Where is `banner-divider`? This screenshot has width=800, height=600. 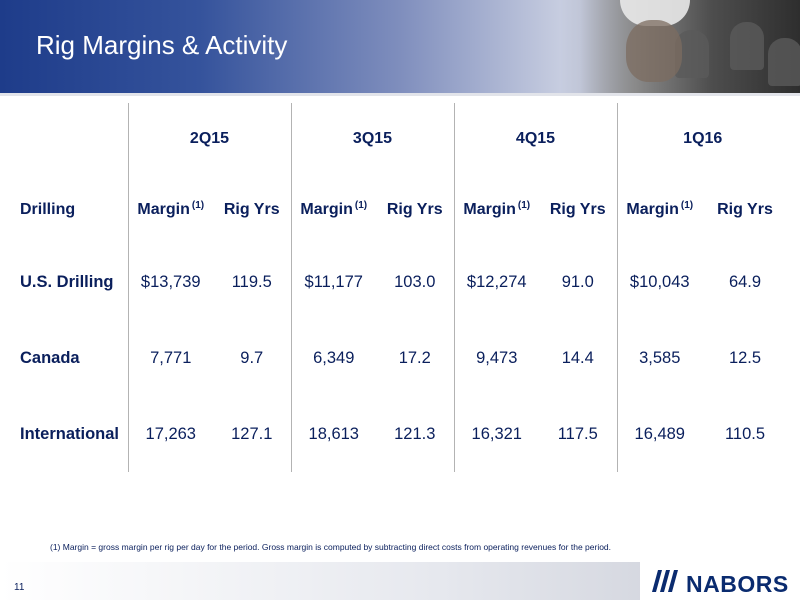
banner-divider is located at coordinates (400, 94).